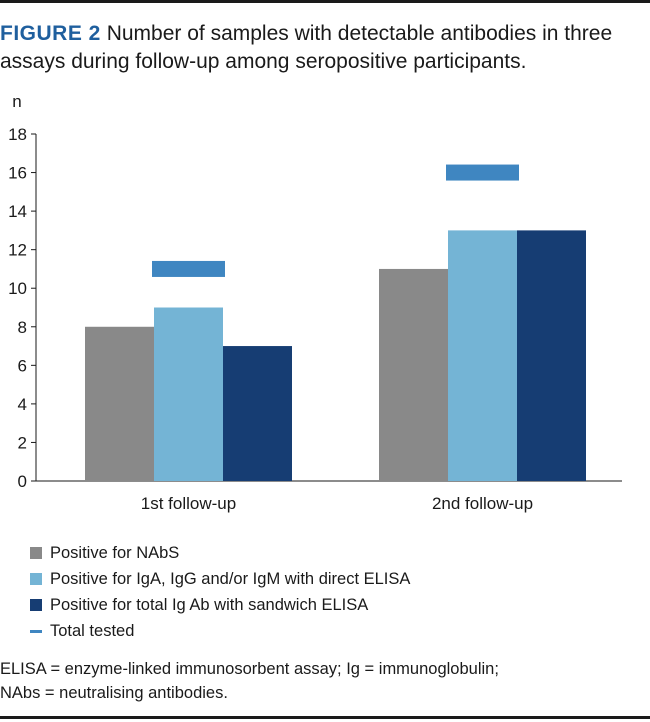 Image resolution: width=650 pixels, height=722 pixels. Describe the element at coordinates (36, 631) in the screenshot. I see `legend-dash-total-tested` at that location.